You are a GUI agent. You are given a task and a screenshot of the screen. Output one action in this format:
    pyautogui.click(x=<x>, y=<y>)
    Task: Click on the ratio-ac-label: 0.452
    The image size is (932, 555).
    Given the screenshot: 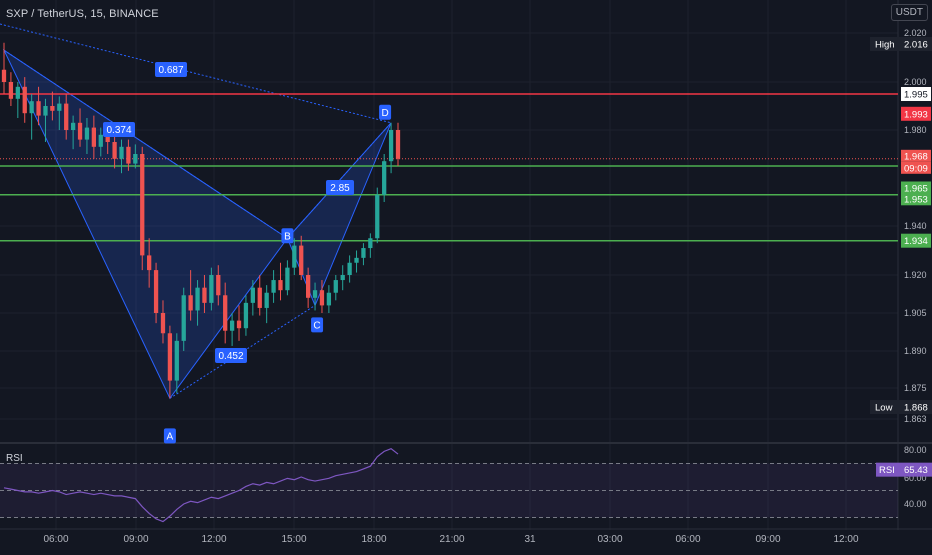 What is the action you would take?
    pyautogui.click(x=230, y=356)
    